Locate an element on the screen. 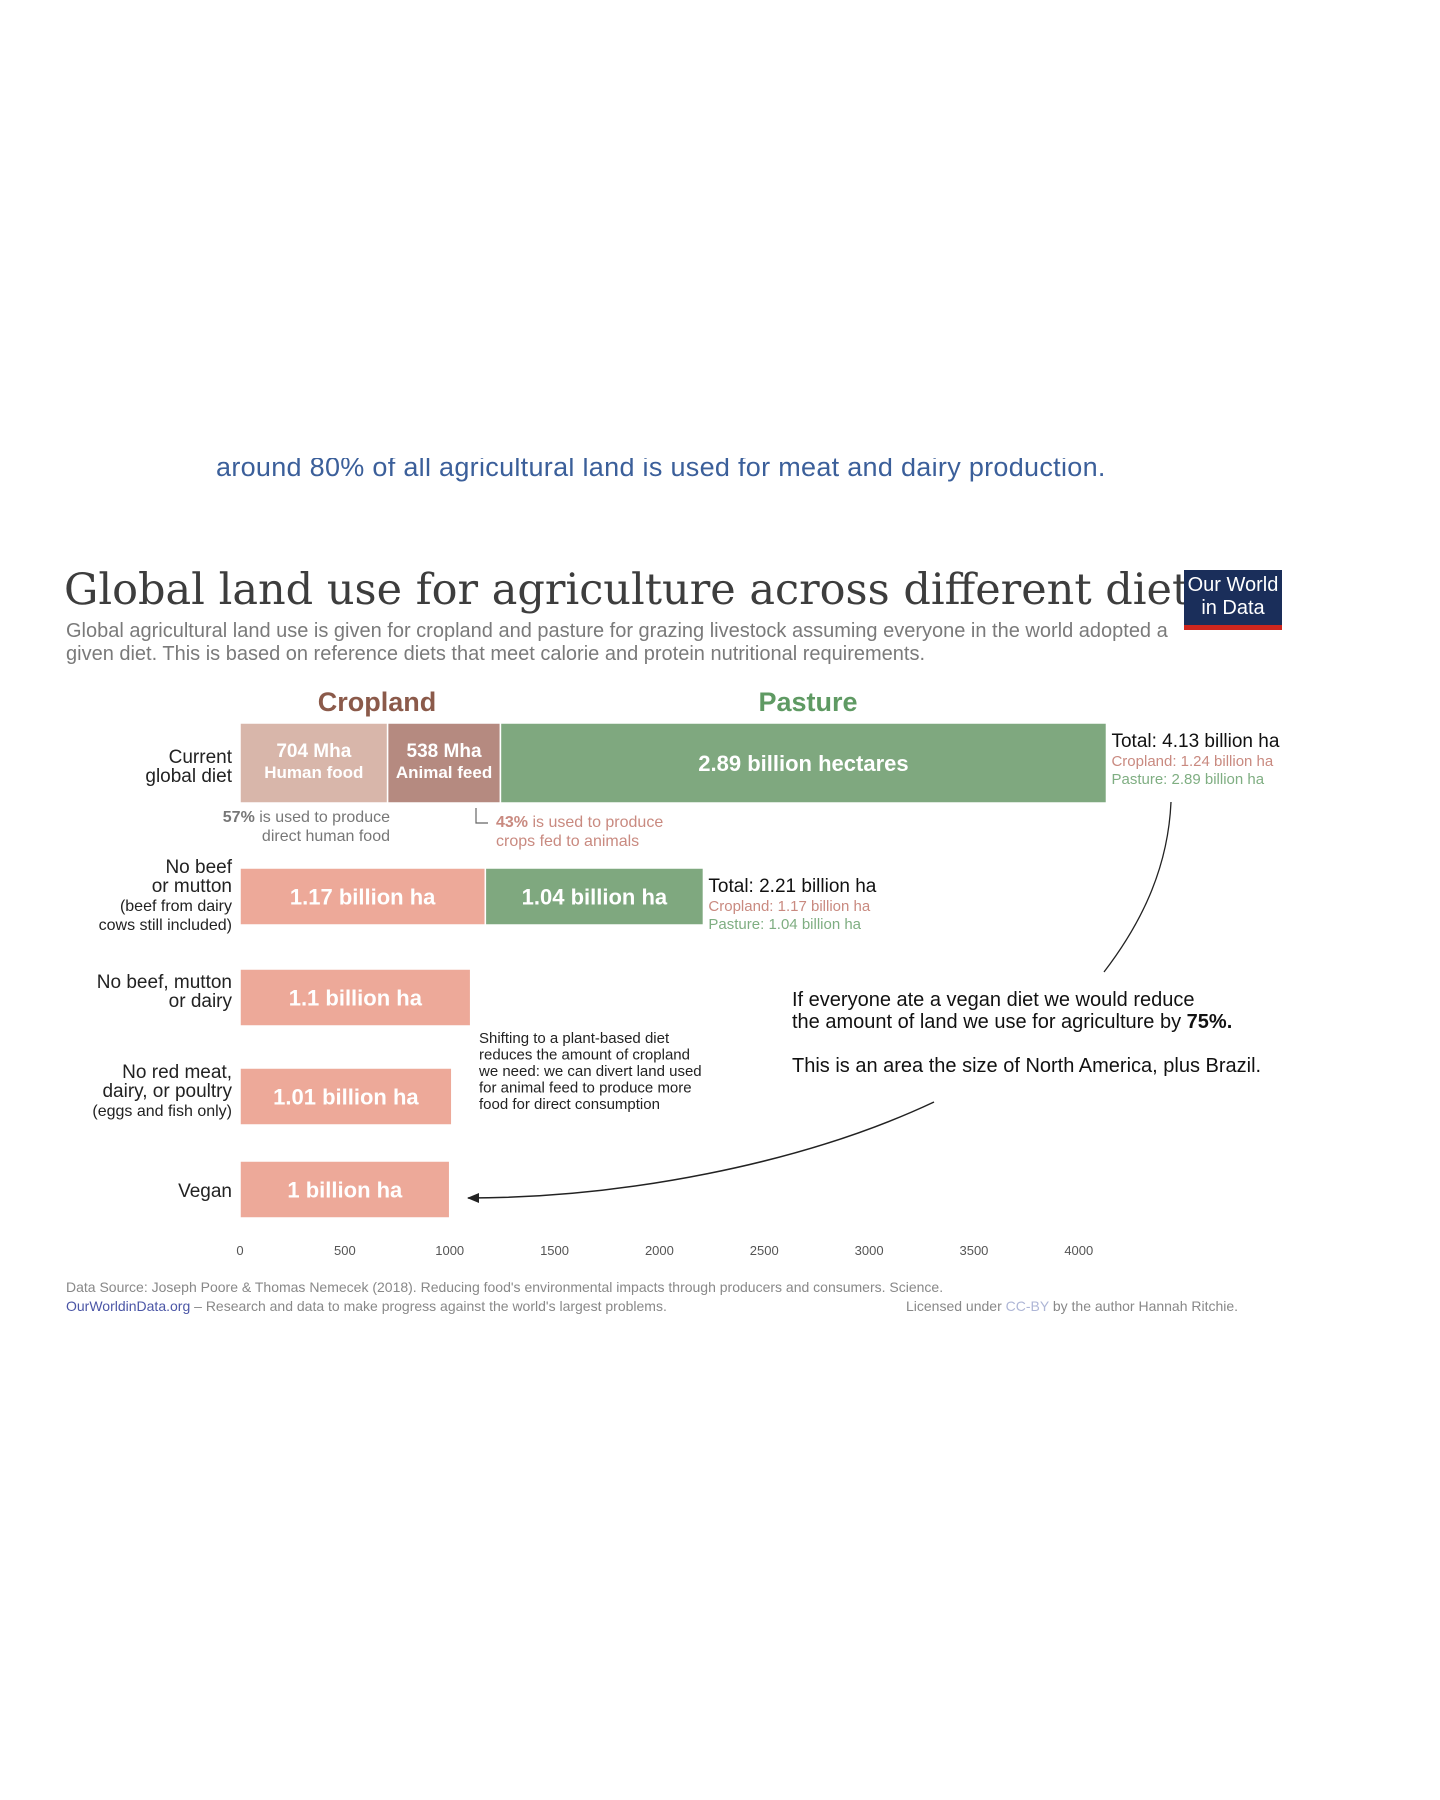 The image size is (1440, 1800). annotation-shift-note-line-5: food for direct consumption is located at coordinates (569, 1104).